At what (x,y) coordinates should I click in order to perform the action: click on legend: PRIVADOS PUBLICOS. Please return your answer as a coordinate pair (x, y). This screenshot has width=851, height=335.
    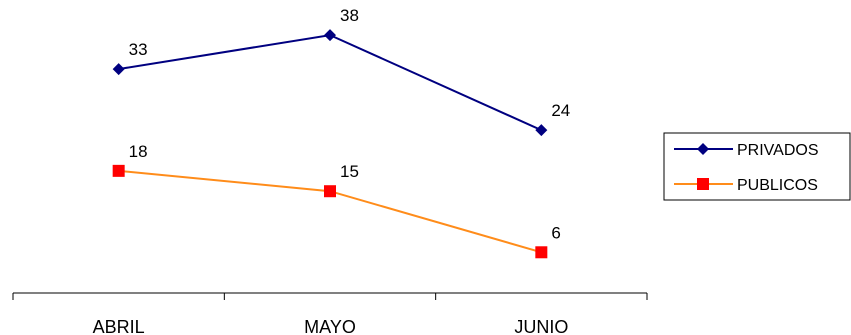
    Looking at the image, I should click on (757, 166).